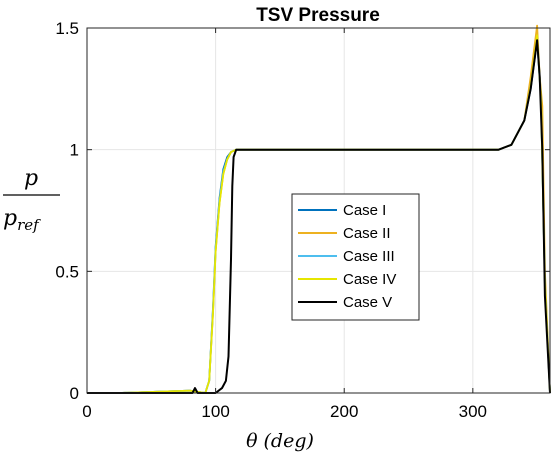  What do you see at coordinates (473, 411) in the screenshot?
I see `x-tick-label: 300` at bounding box center [473, 411].